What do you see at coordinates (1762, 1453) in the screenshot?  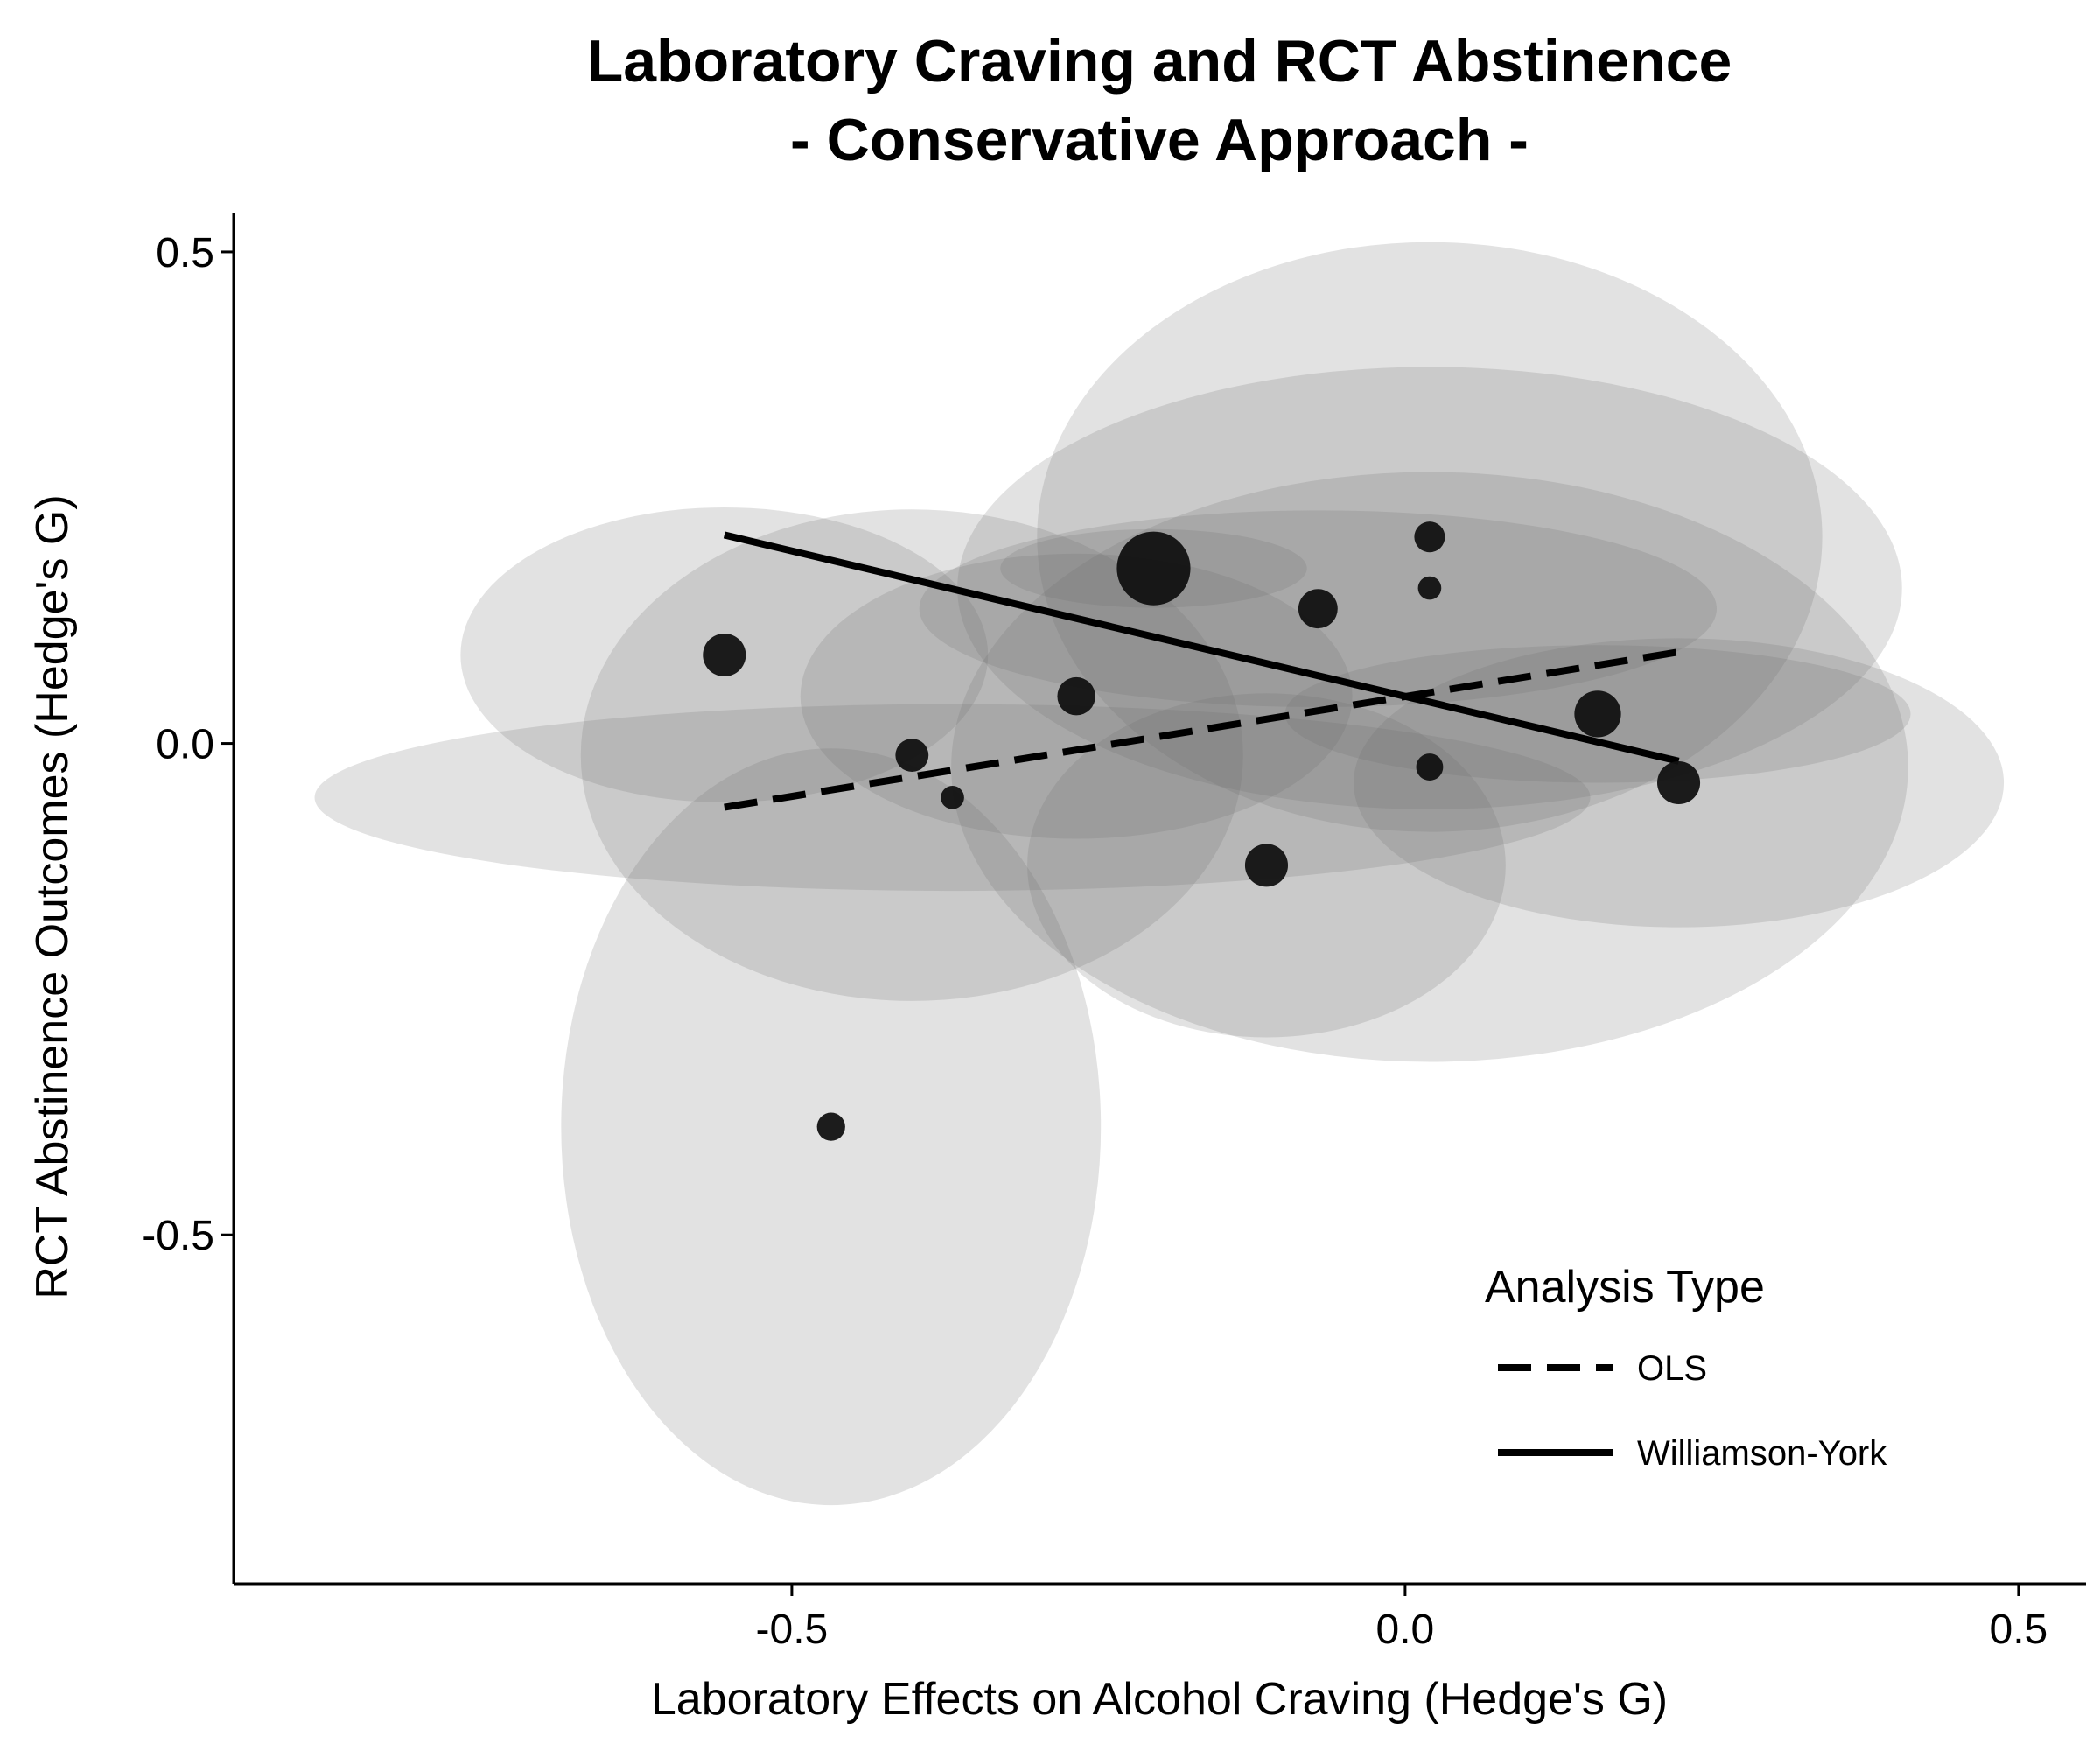 I see `legend-label-williamson-york: Williamson-York` at bounding box center [1762, 1453].